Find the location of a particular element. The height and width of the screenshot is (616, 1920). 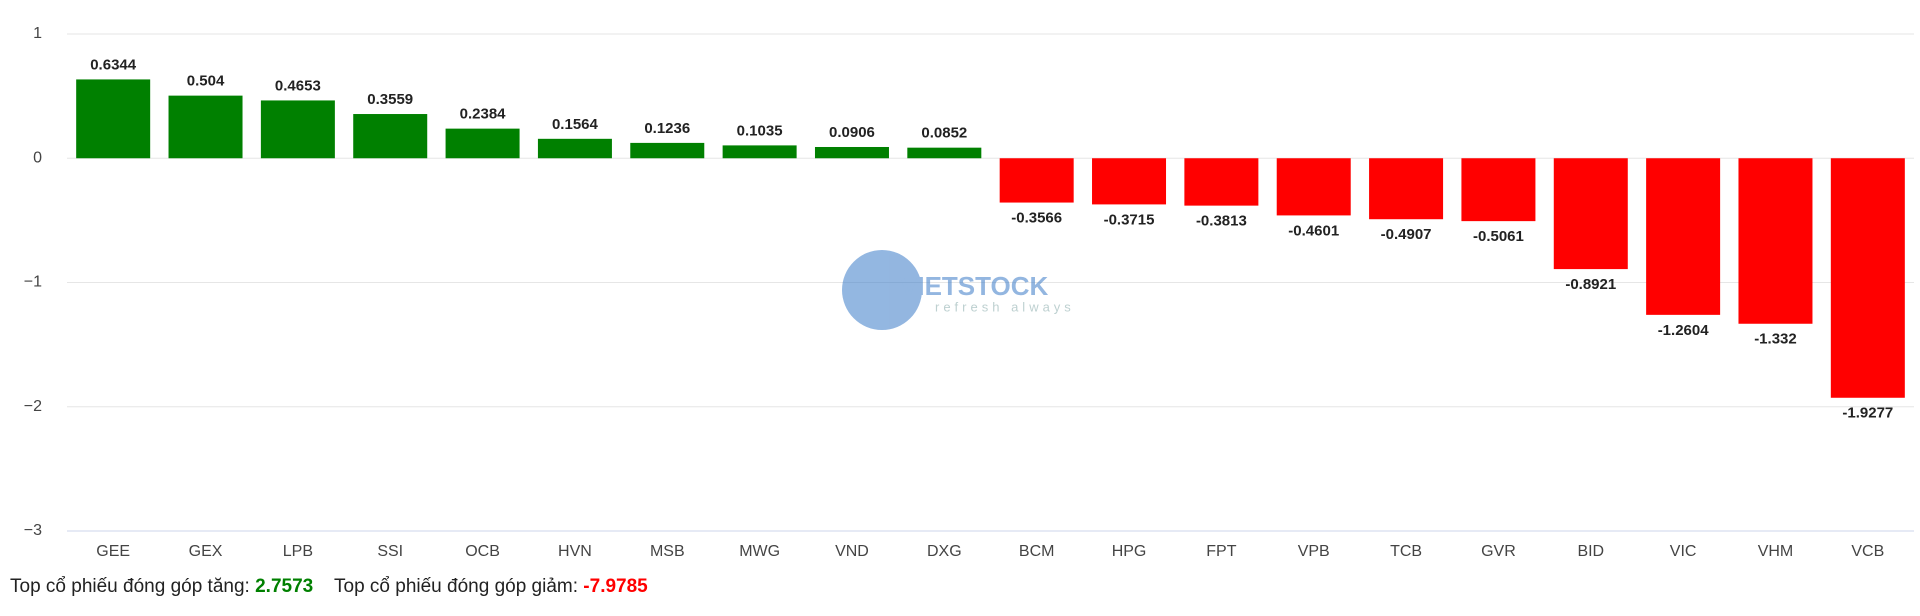

data-label: 0.0906 is located at coordinates (852, 132).